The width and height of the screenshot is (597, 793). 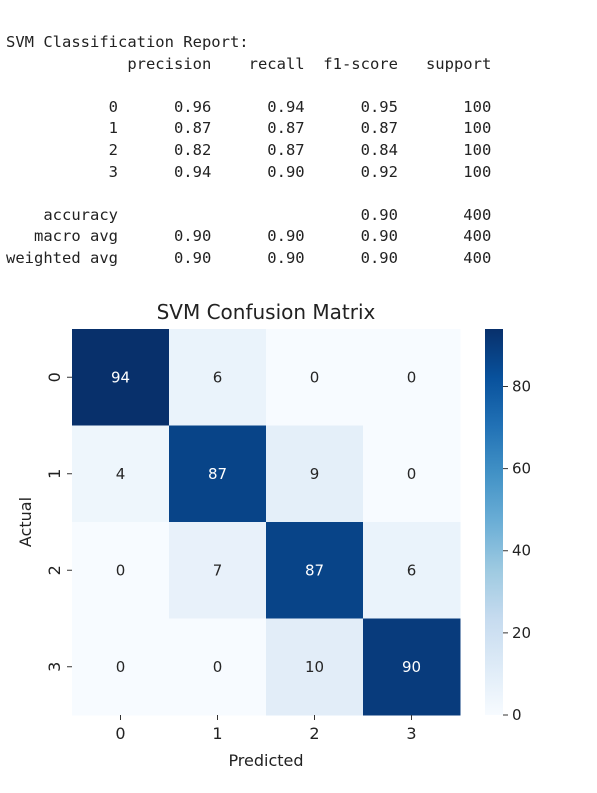 I want to click on x-tick-label: 0, so click(x=120, y=733).